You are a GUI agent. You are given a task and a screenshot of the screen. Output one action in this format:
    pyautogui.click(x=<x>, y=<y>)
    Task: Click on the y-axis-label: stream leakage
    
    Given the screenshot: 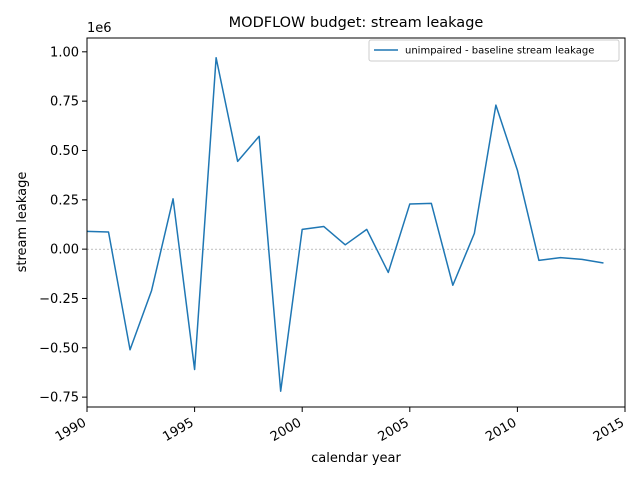 What is the action you would take?
    pyautogui.click(x=22, y=222)
    